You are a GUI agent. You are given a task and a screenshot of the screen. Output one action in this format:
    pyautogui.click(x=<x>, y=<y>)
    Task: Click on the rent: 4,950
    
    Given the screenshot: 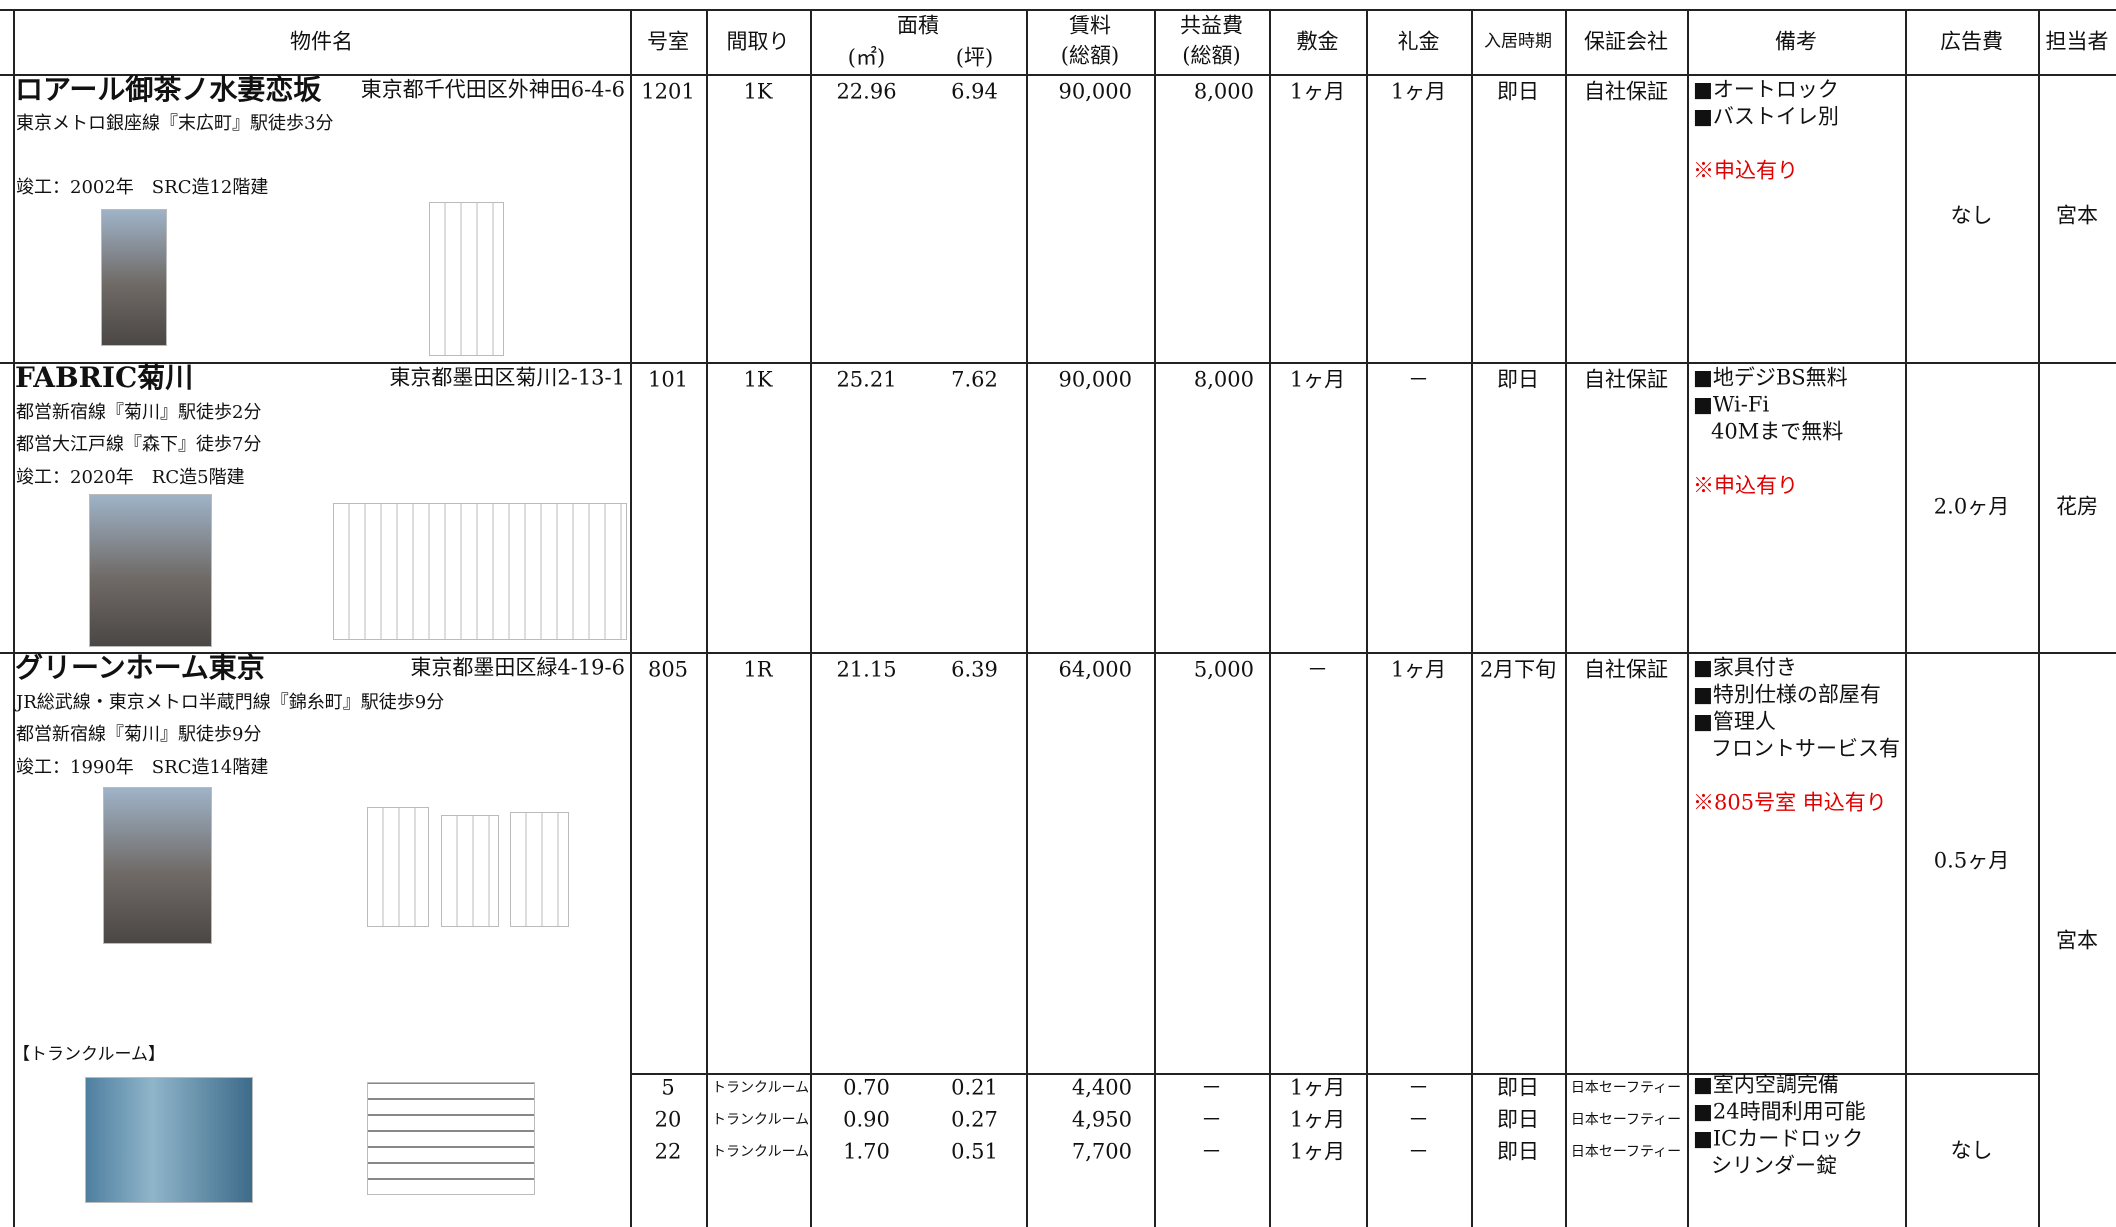 What is the action you would take?
    pyautogui.click(x=1101, y=1119)
    